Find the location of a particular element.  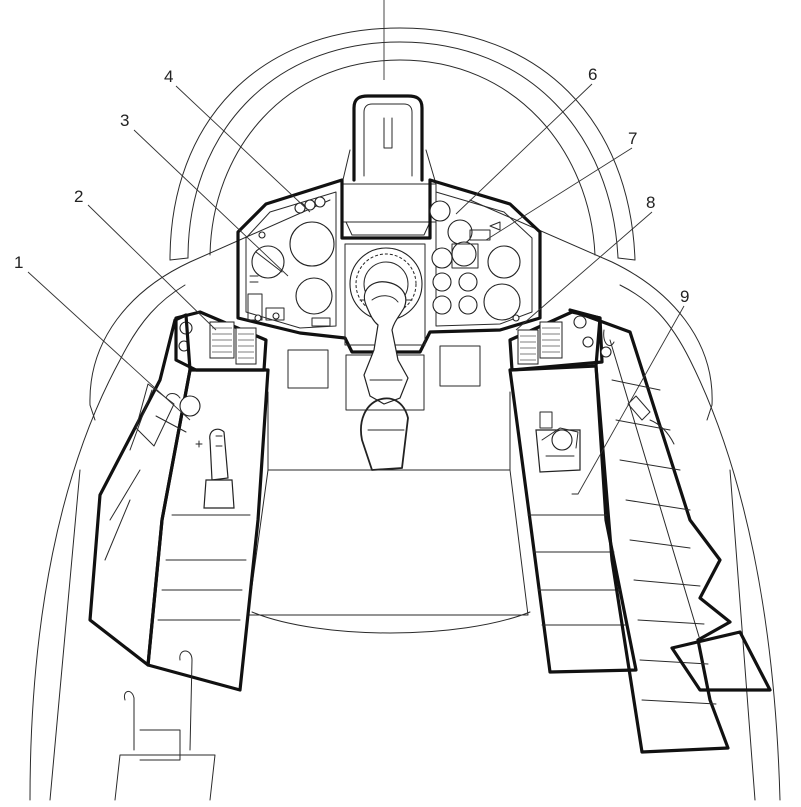

ejection-seat-handles is located at coordinates (165, 725).